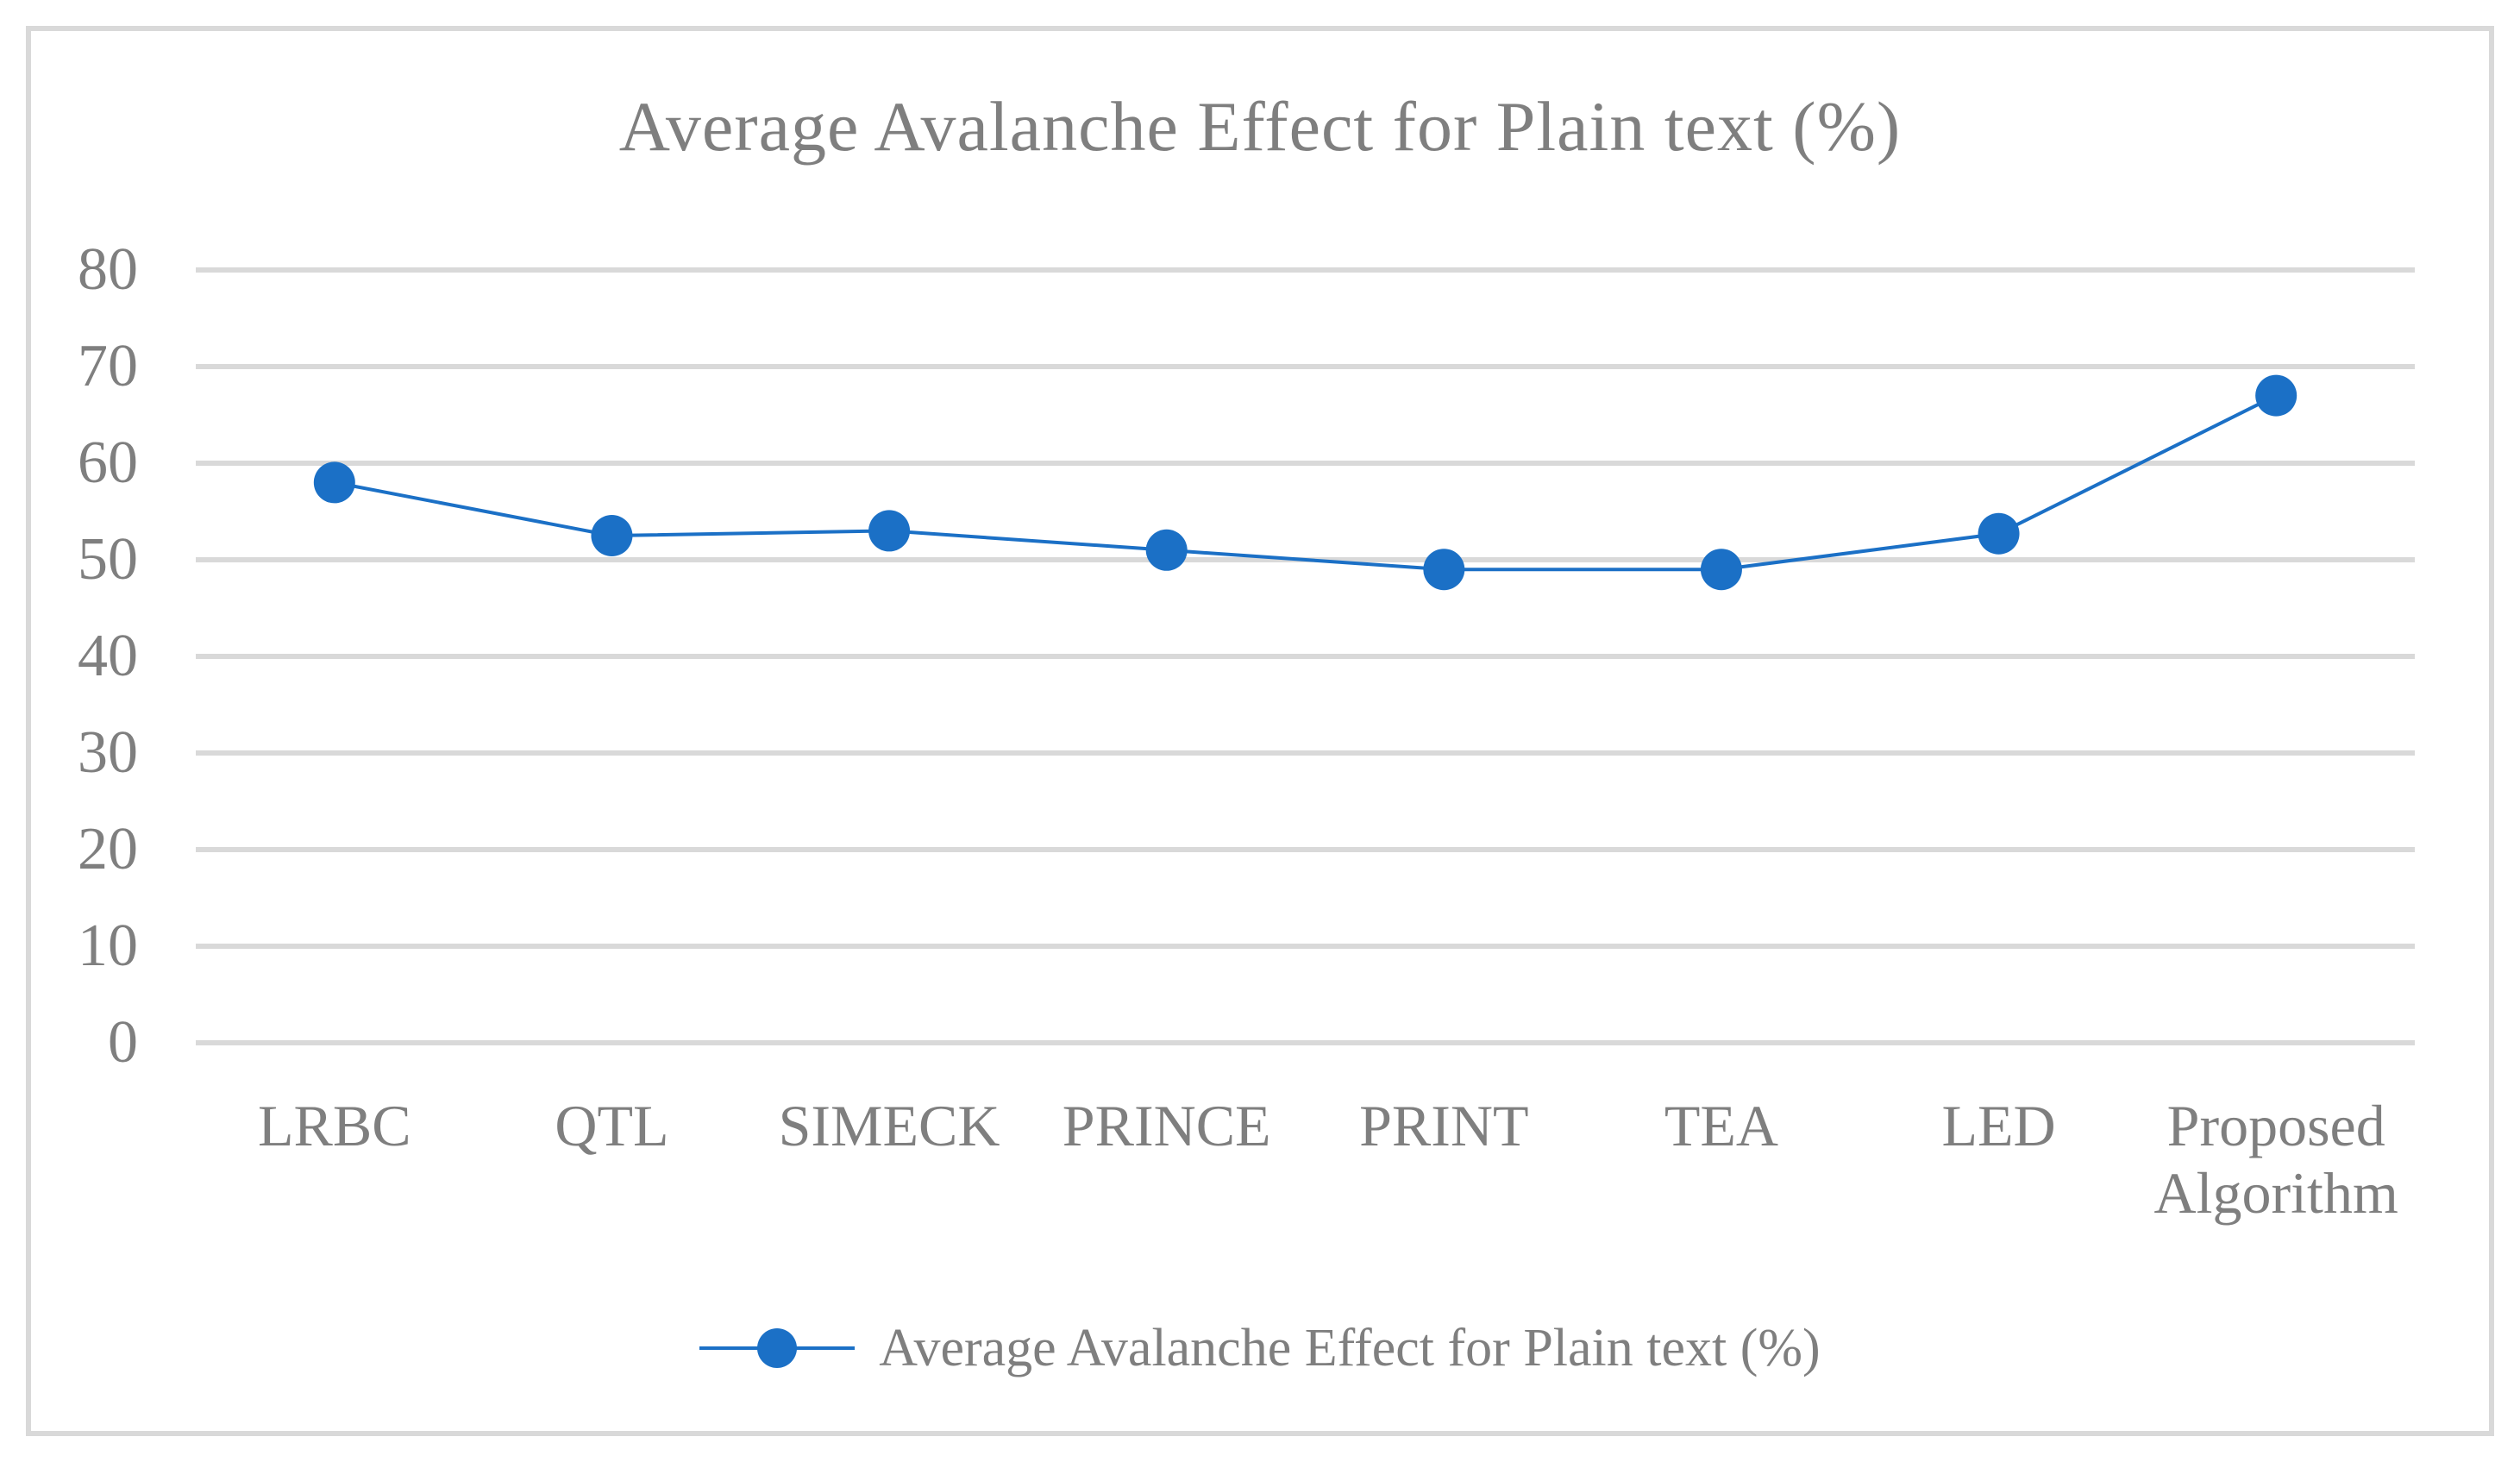 Image resolution: width=2520 pixels, height=1462 pixels. What do you see at coordinates (2276, 396) in the screenshot?
I see `data-point-proposed-algorithm` at bounding box center [2276, 396].